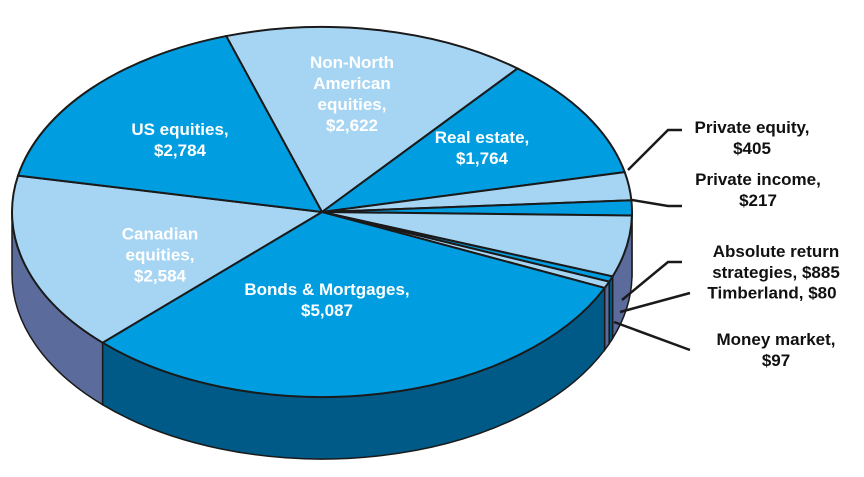 This screenshot has height=477, width=864. I want to click on slice-label: Private income, $217, so click(758, 190).